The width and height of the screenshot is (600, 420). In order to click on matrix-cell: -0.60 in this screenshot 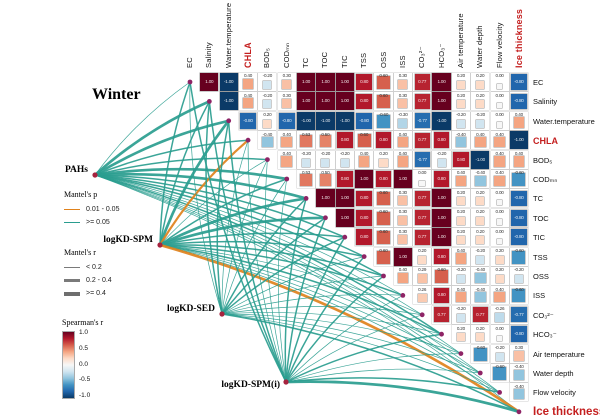, I will do `click(480, 353)`.